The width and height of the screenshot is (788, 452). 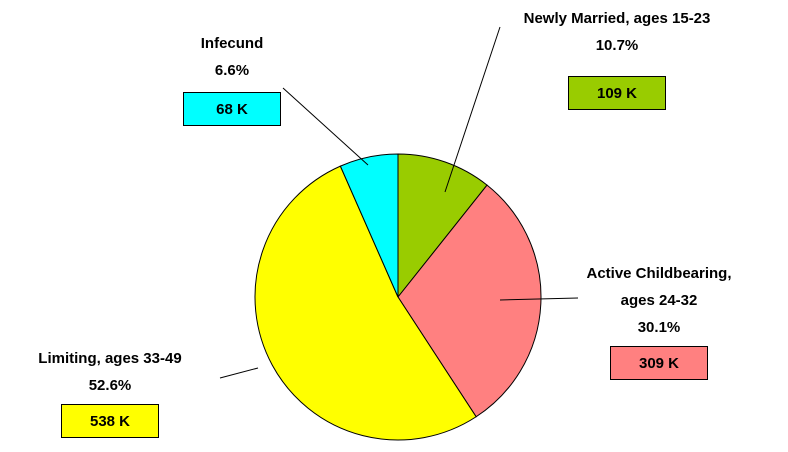 What do you see at coordinates (617, 93) in the screenshot?
I see `count-box: 109 K` at bounding box center [617, 93].